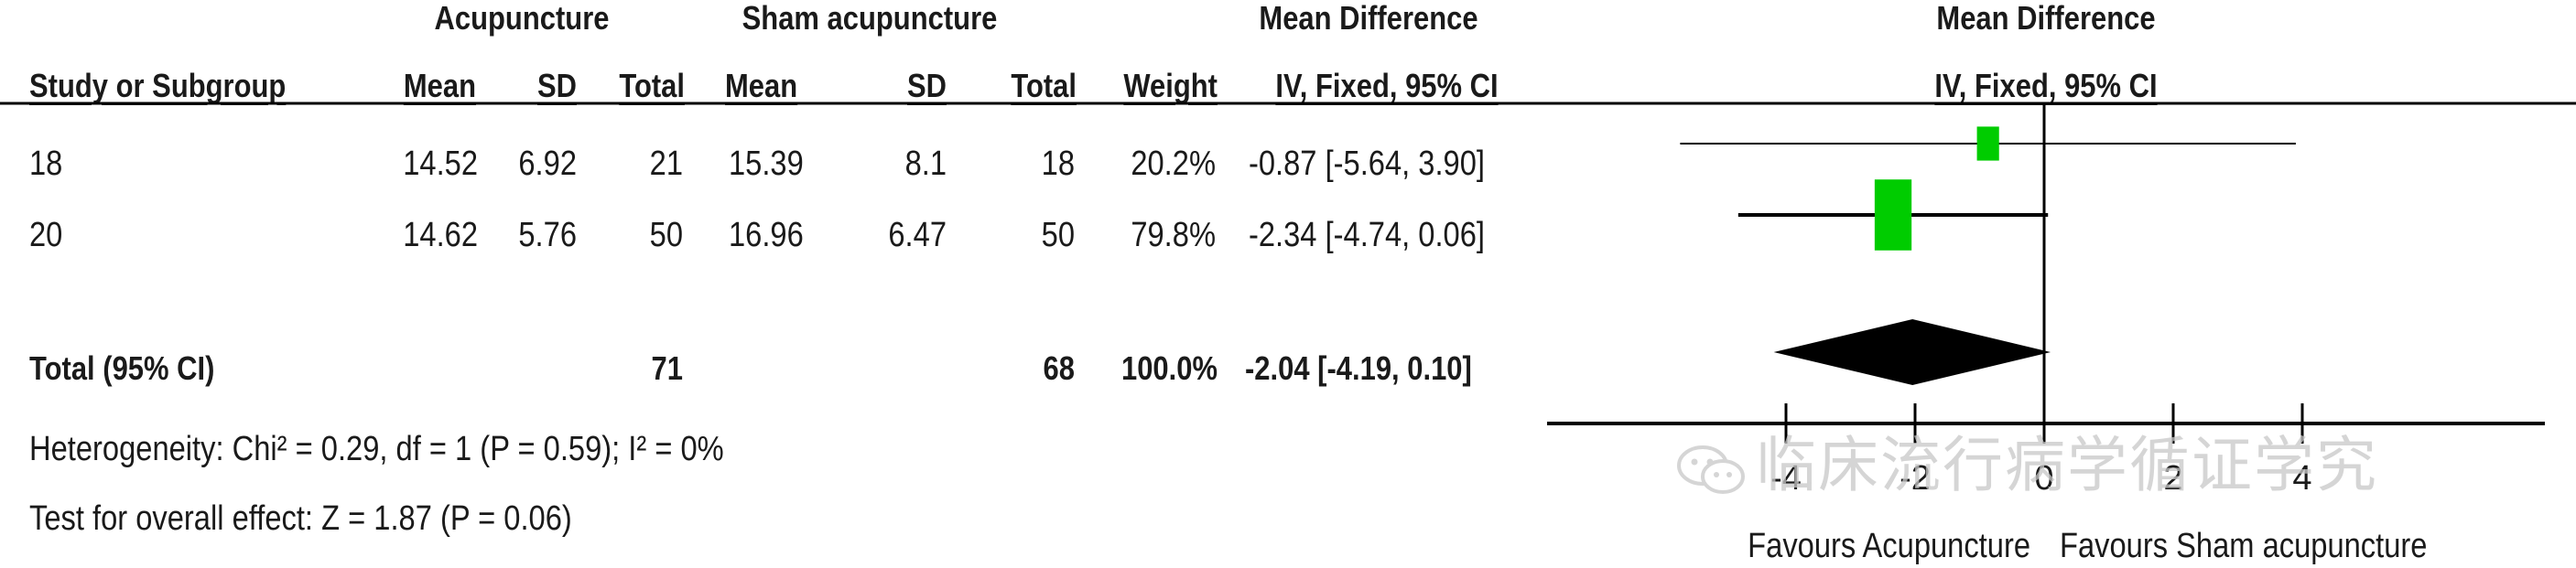 The width and height of the screenshot is (2576, 568). What do you see at coordinates (441, 164) in the screenshot?
I see `study-mean1: 14.52` at bounding box center [441, 164].